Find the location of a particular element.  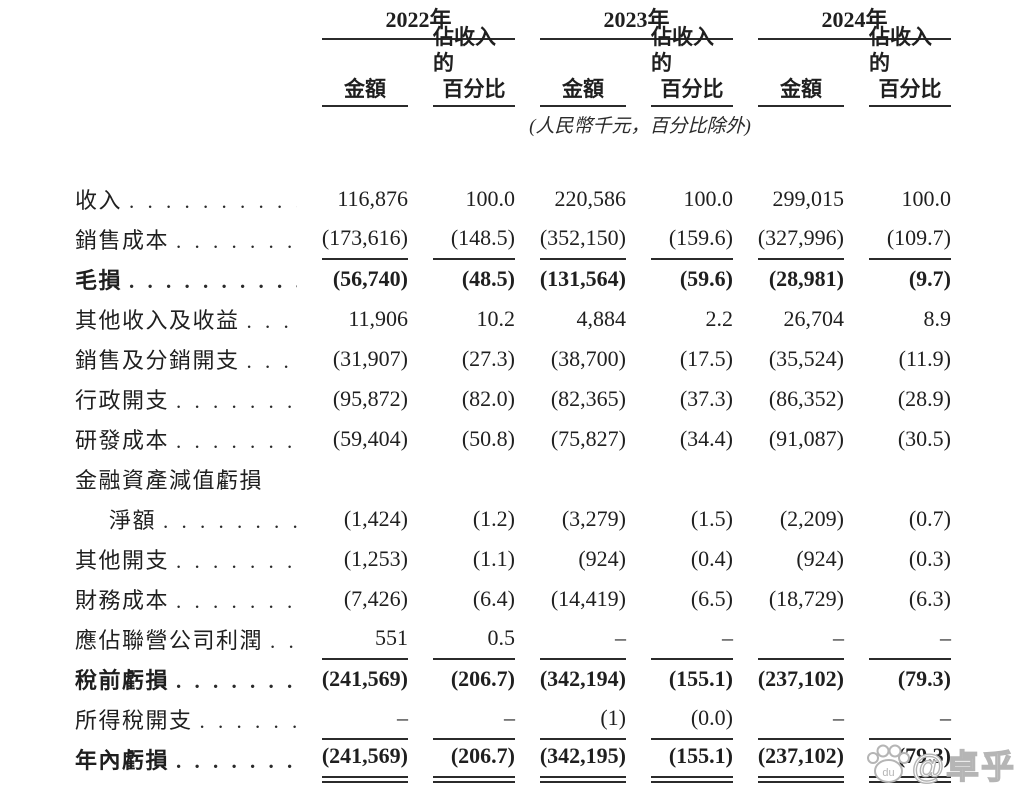

value-cell: (0.0) is located at coordinates (692, 719).